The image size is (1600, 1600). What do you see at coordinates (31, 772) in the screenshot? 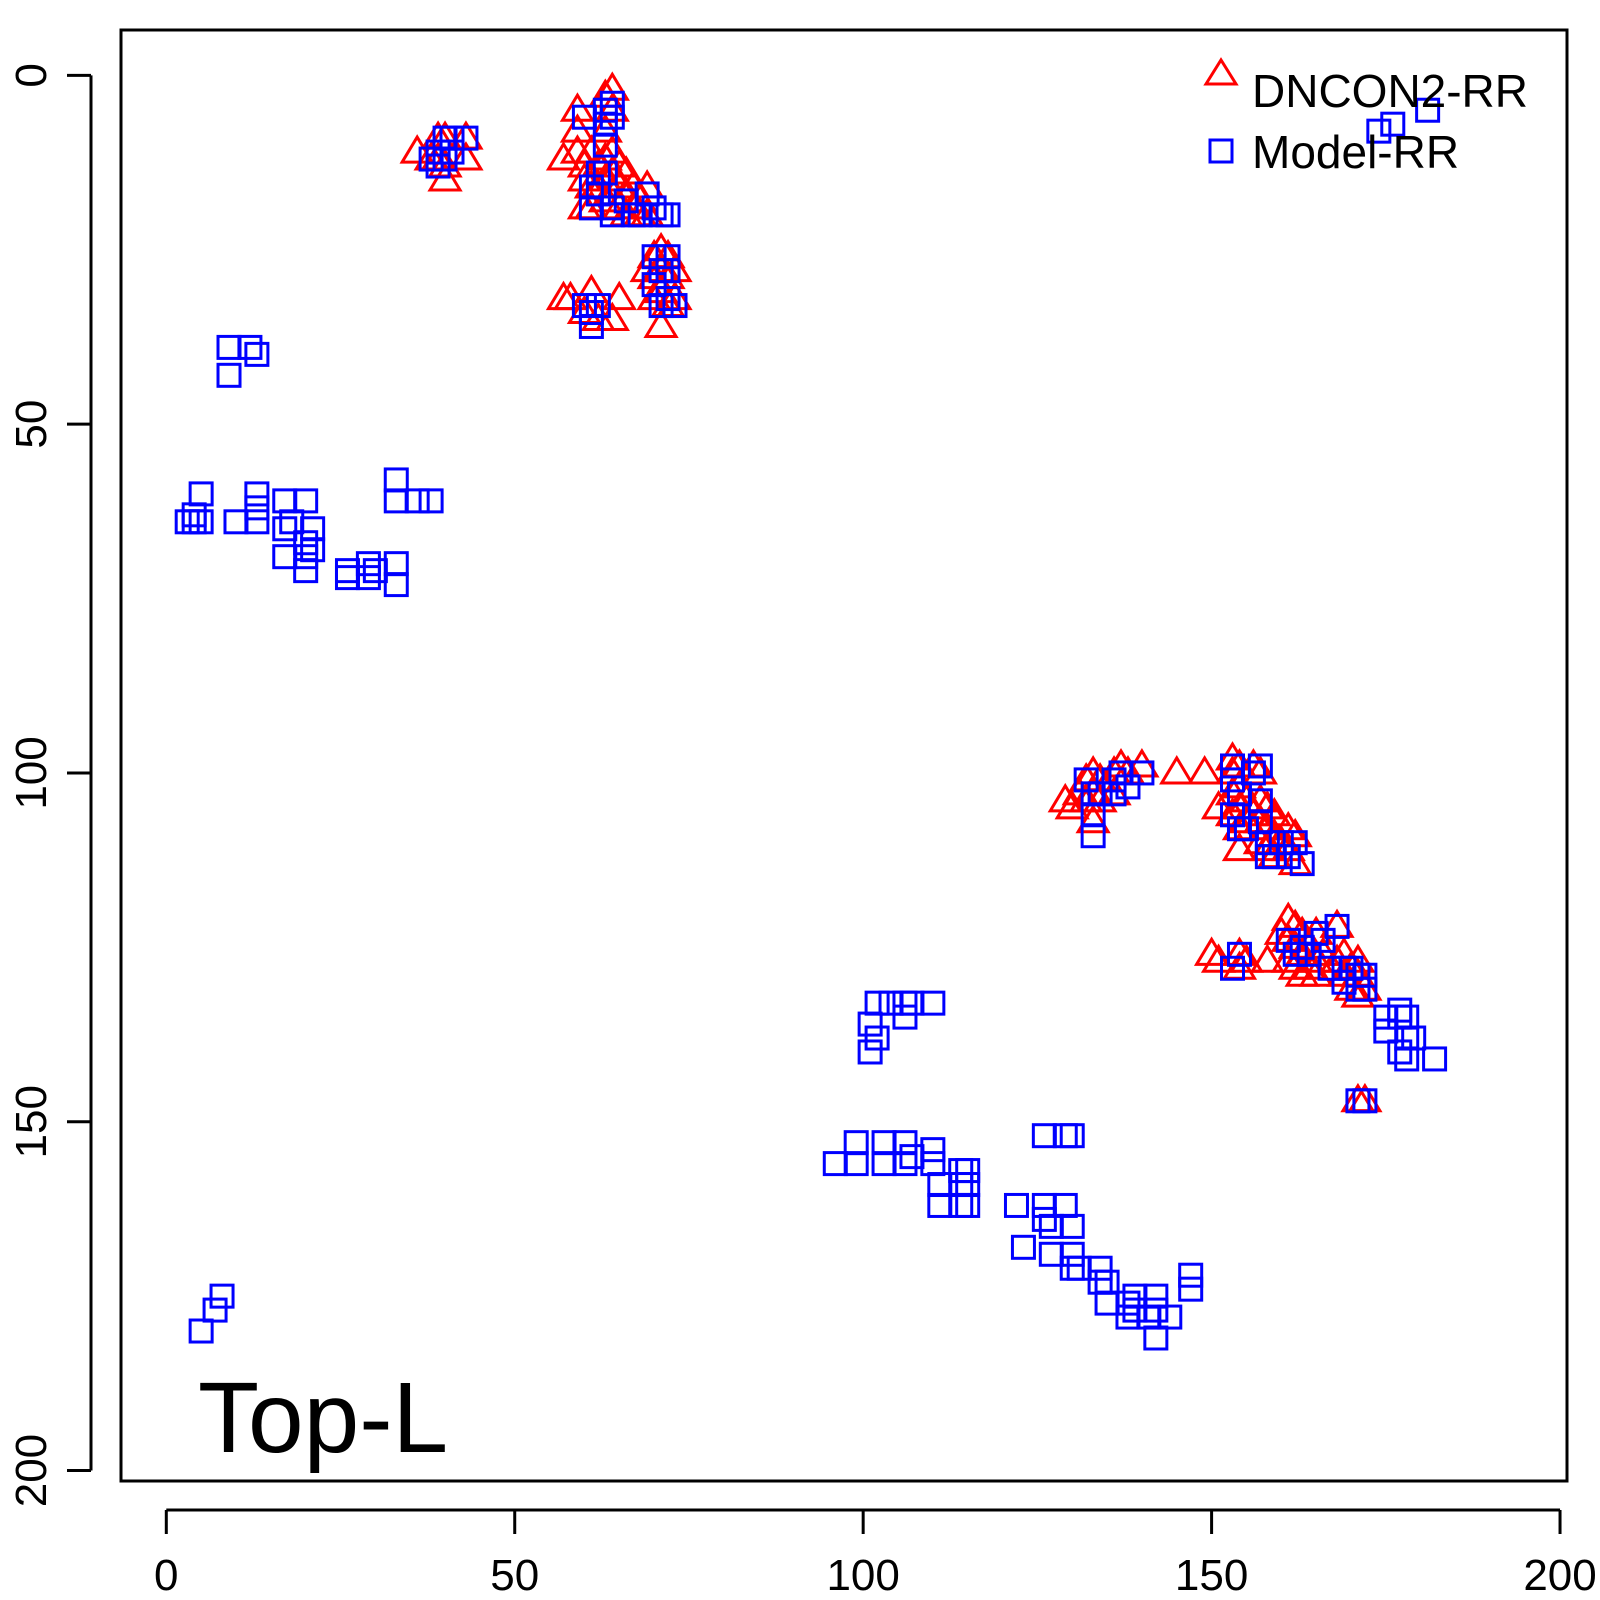
I see `y-tick-label: 100` at bounding box center [31, 772].